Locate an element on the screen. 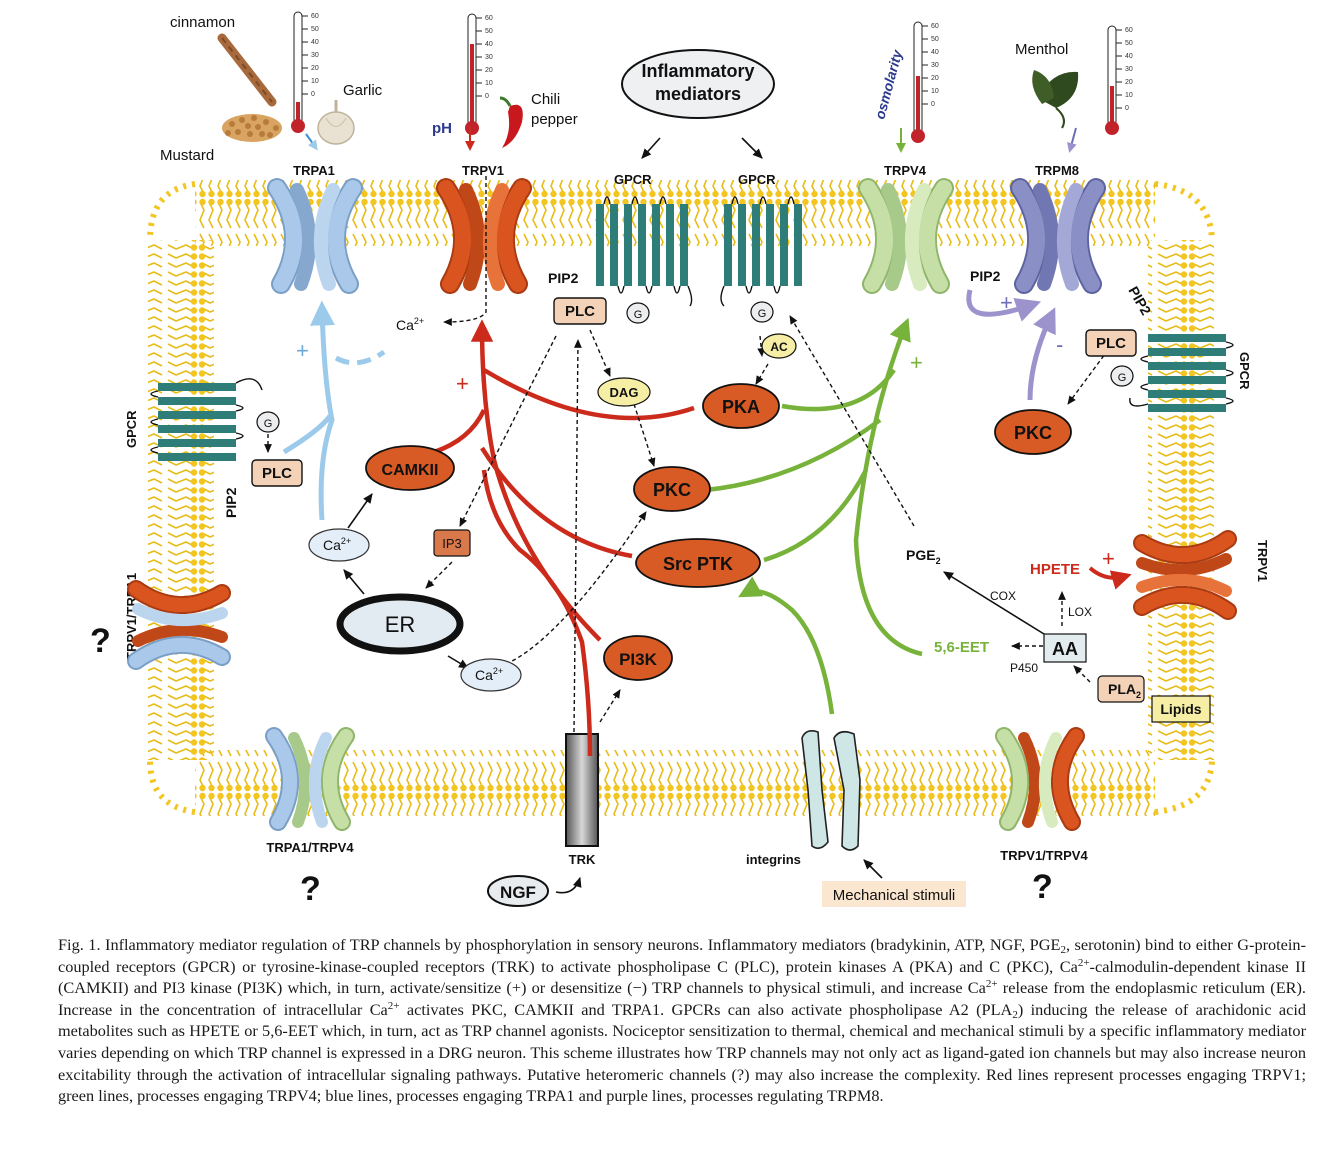 This screenshot has width=1336, height=1160. mechanical-stimuli-box is located at coordinates (894, 894).